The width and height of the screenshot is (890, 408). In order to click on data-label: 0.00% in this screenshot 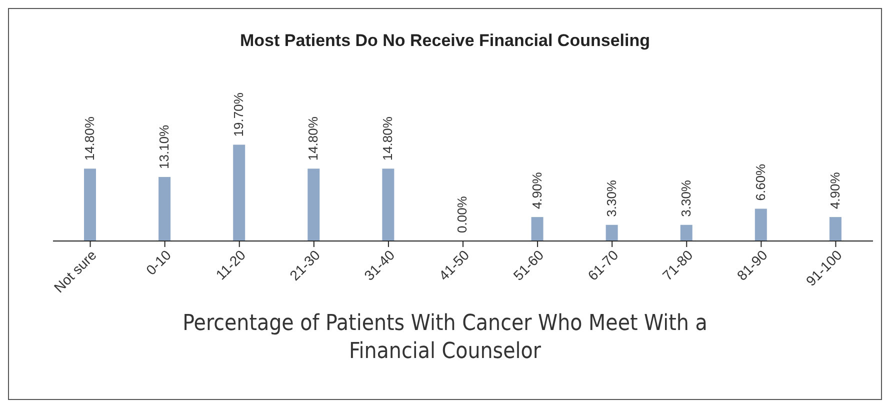, I will do `click(462, 214)`.